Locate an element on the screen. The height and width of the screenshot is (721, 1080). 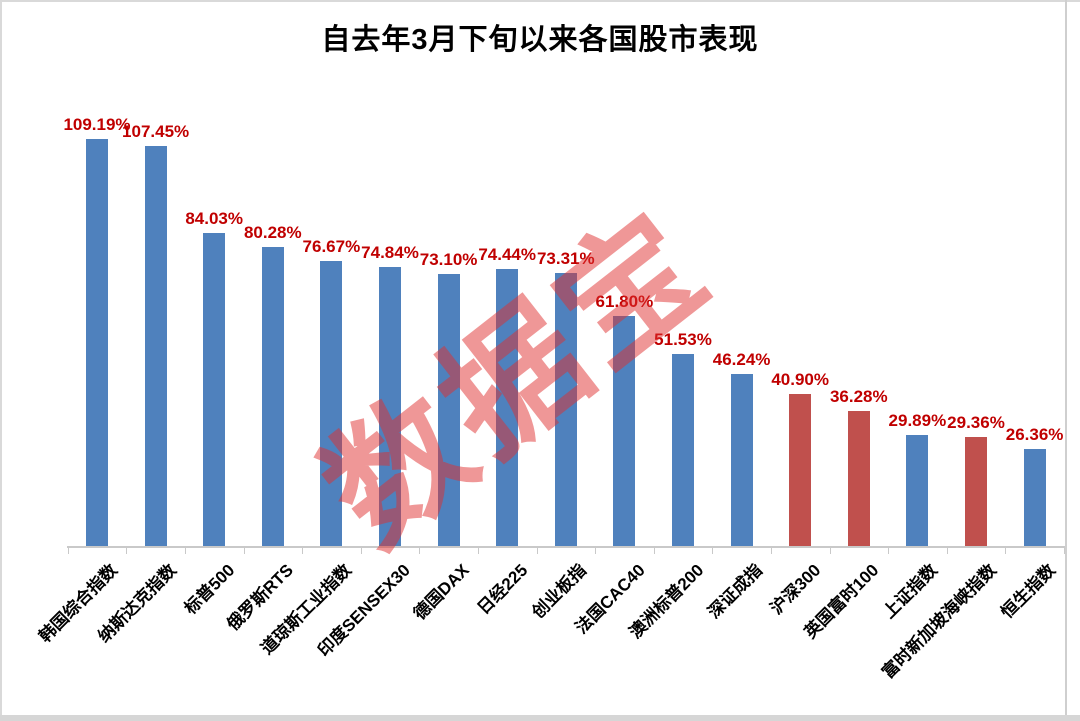
chart-title: 自去年3月下旬以来各国股市表现 is located at coordinates (540, 40).